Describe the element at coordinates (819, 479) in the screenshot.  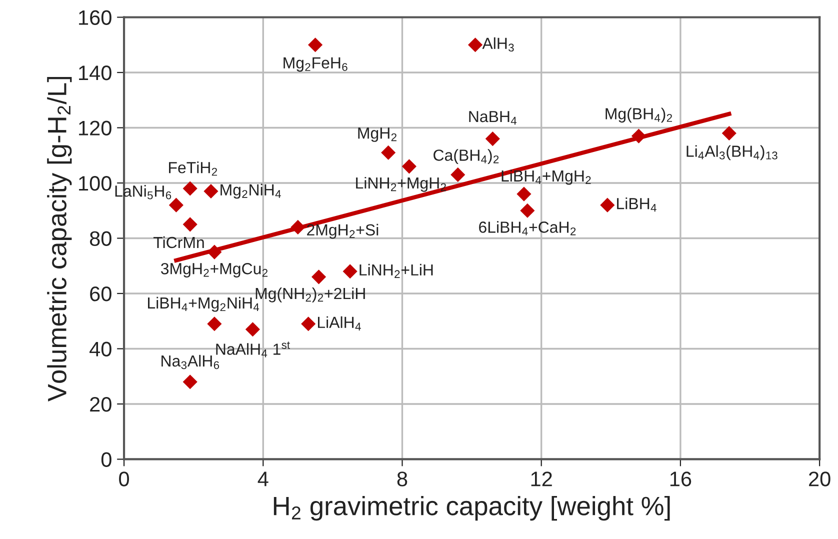
I see `x-tick-label: 20` at that location.